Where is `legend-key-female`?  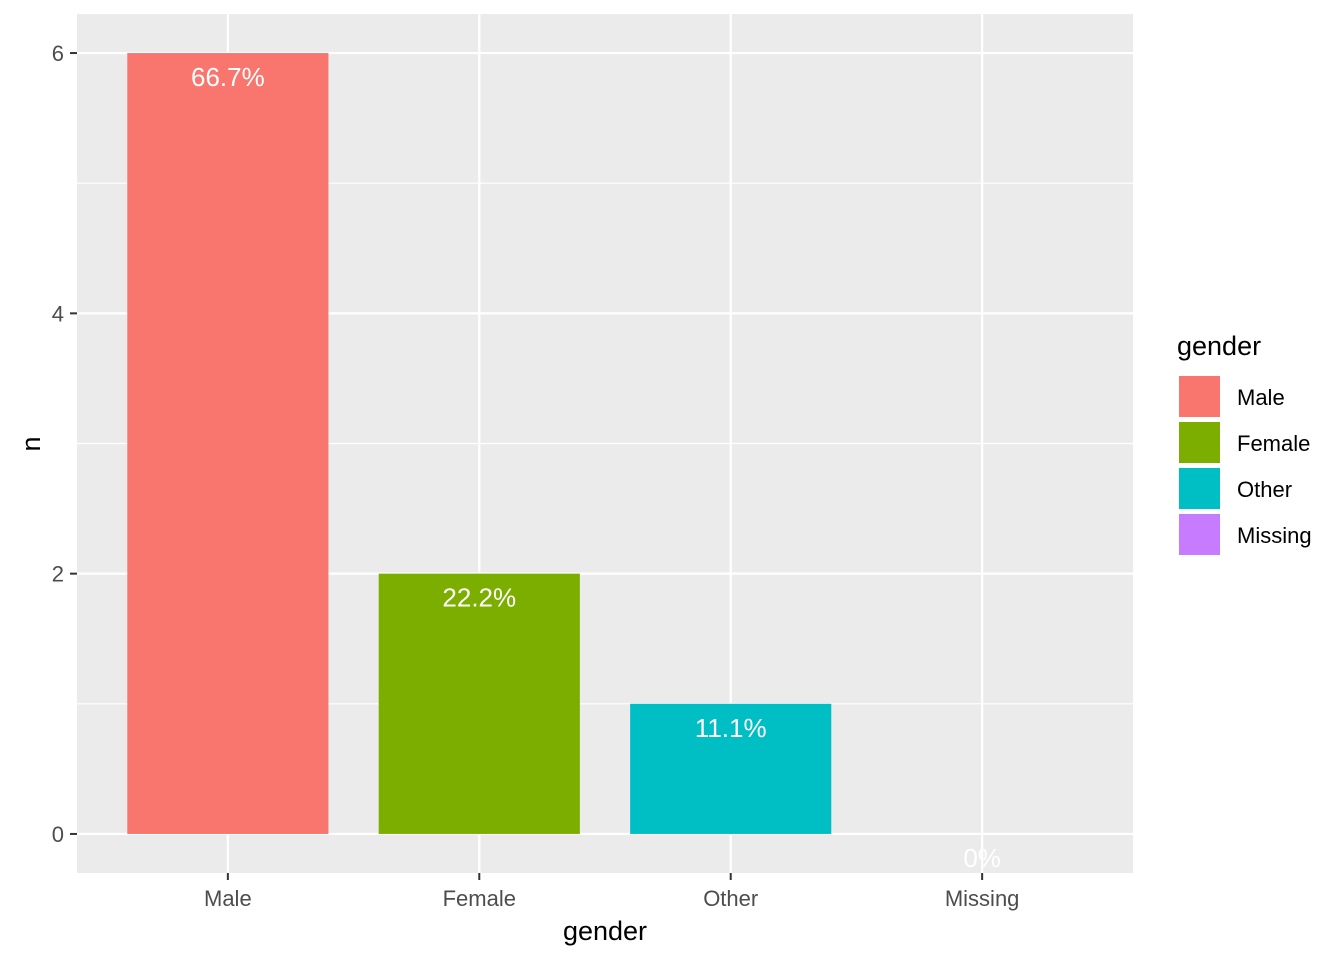
legend-key-female is located at coordinates (1199, 442).